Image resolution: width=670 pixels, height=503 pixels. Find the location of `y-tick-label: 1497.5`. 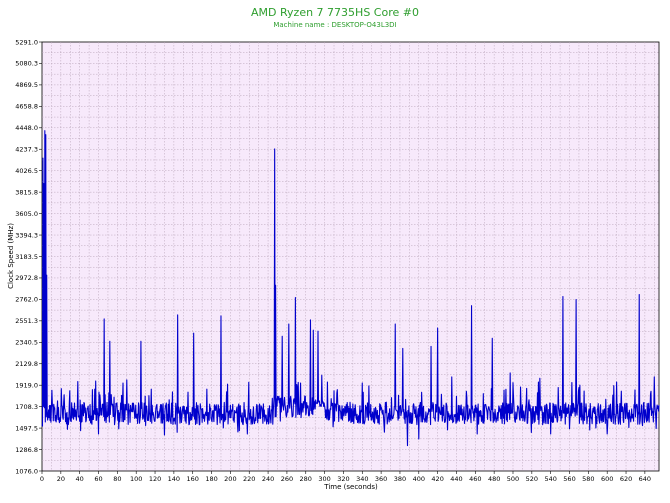

y-tick-label: 1497.5 is located at coordinates (26, 428).